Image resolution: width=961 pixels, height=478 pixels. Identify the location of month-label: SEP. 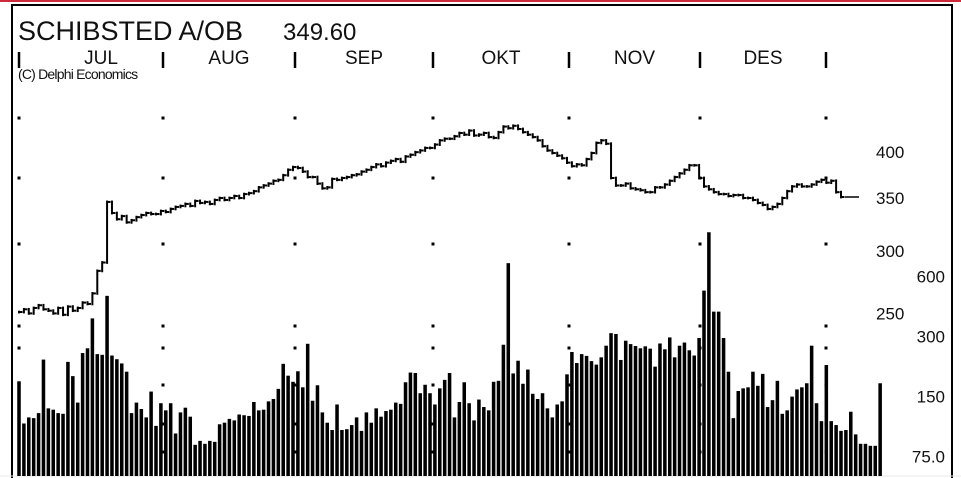
(364, 58).